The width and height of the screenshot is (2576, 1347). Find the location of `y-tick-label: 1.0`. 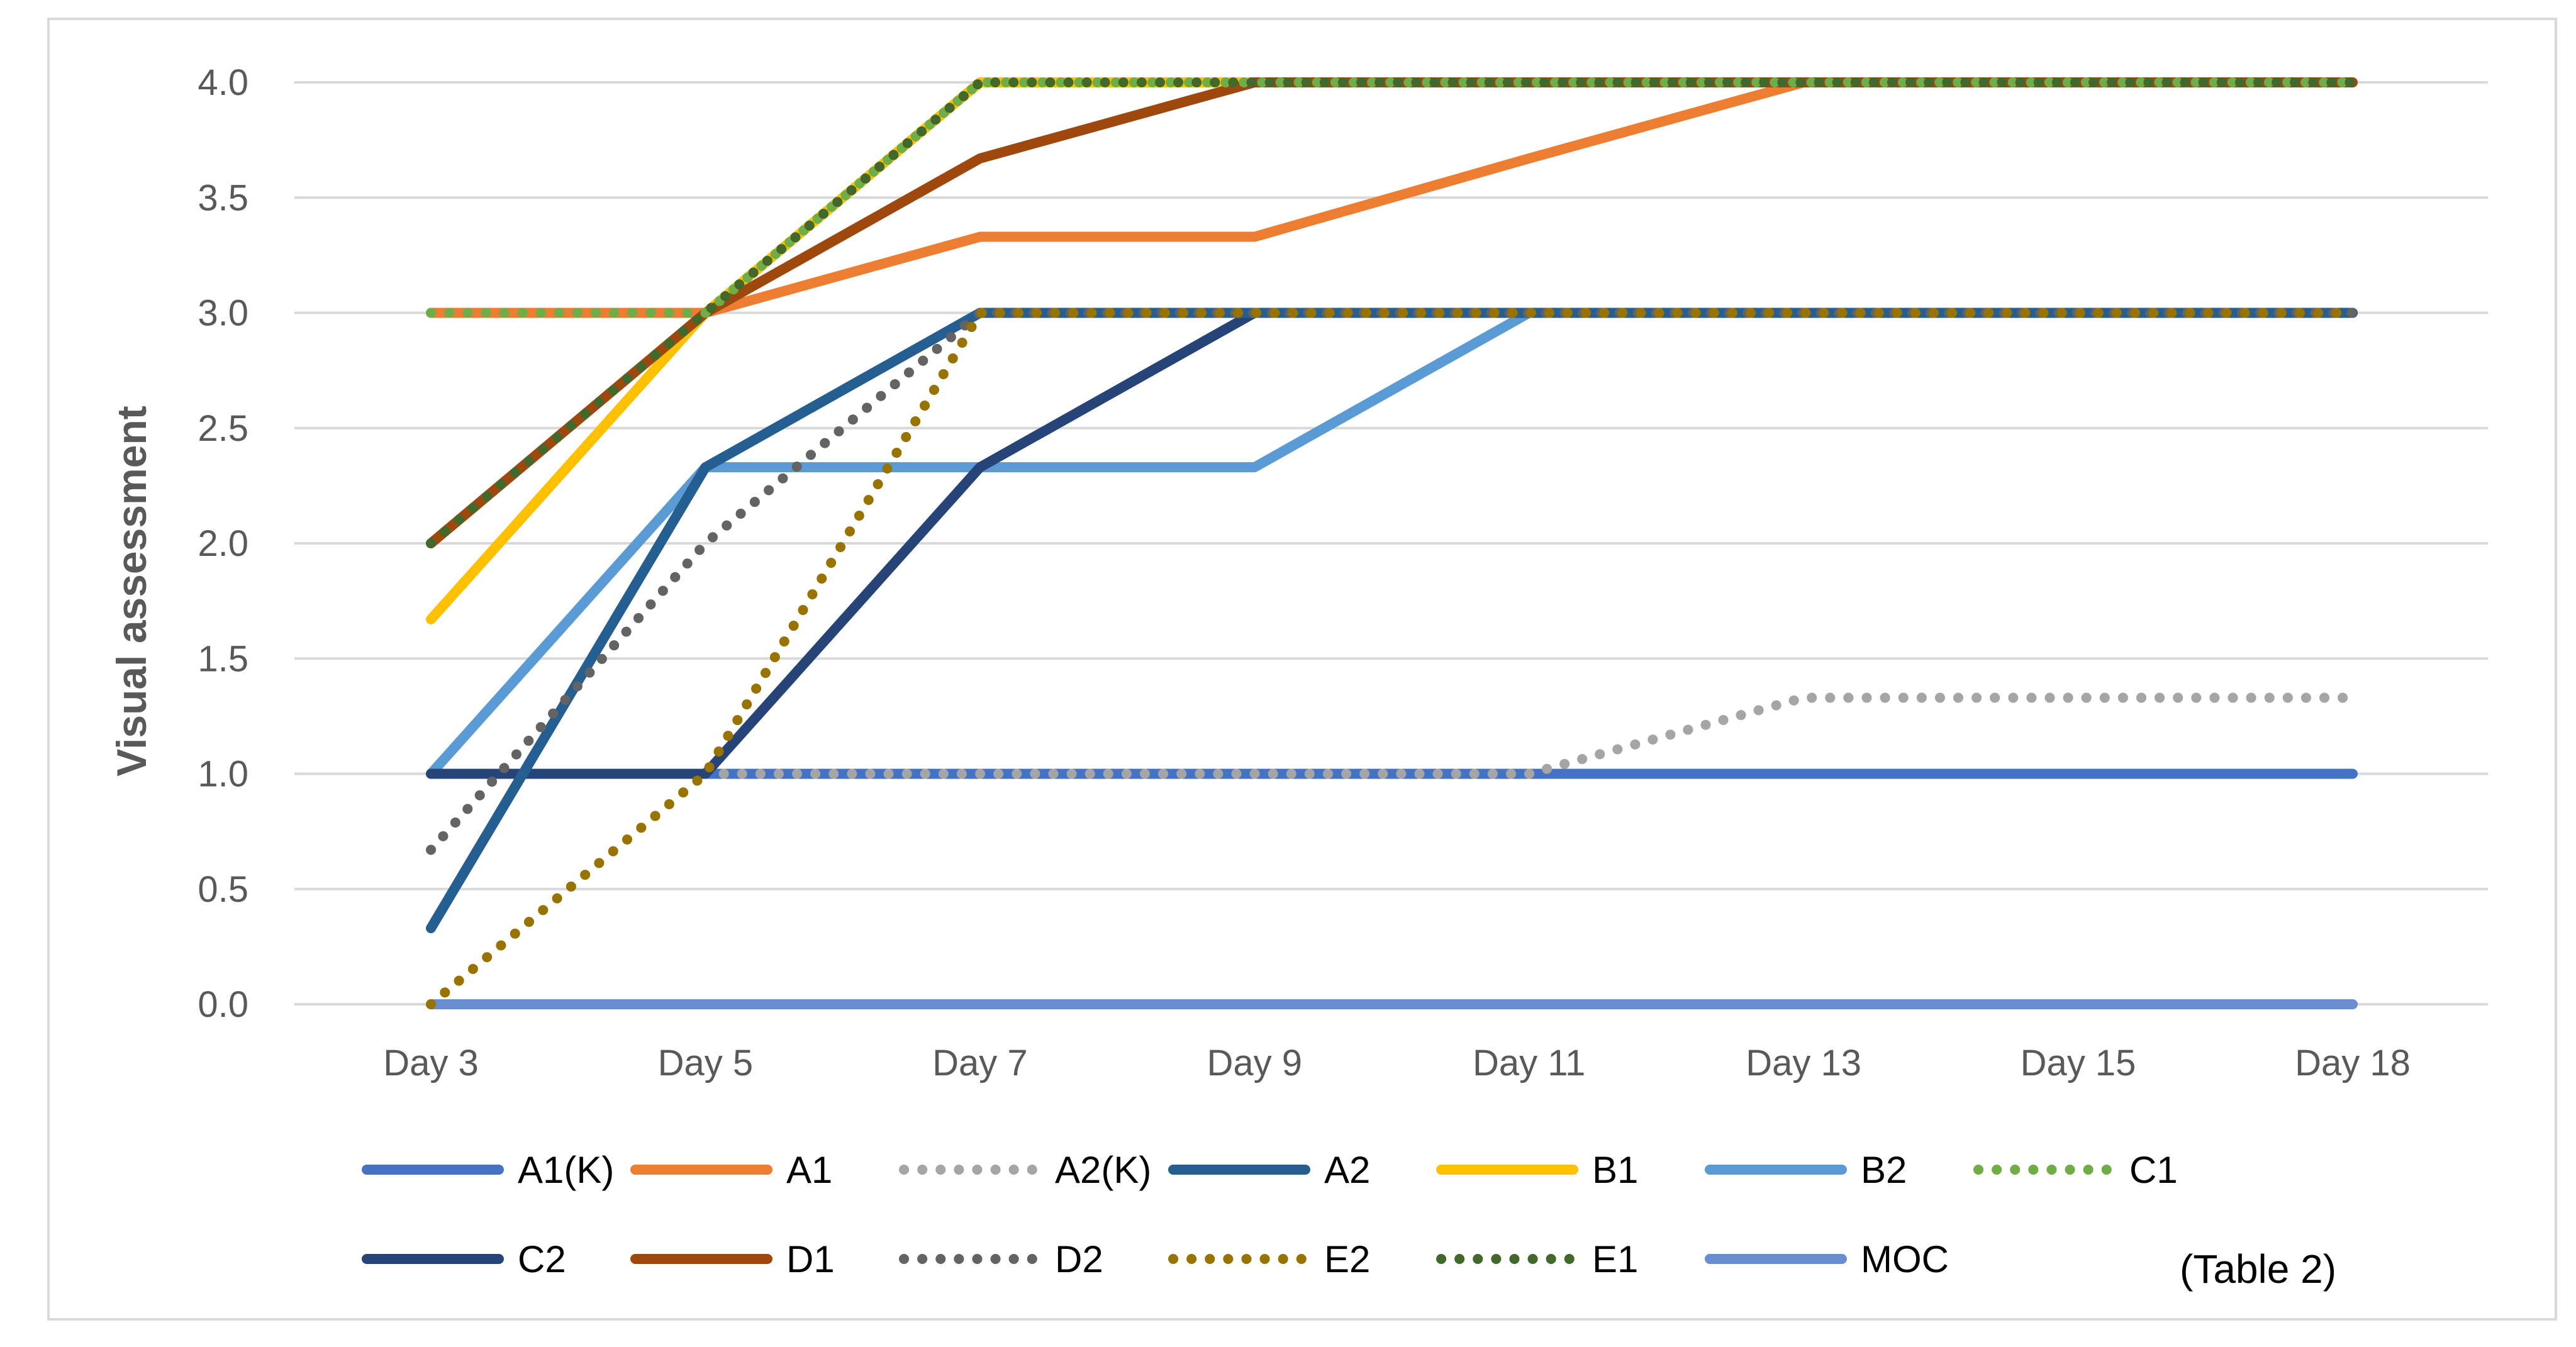

y-tick-label: 1.0 is located at coordinates (223, 774).